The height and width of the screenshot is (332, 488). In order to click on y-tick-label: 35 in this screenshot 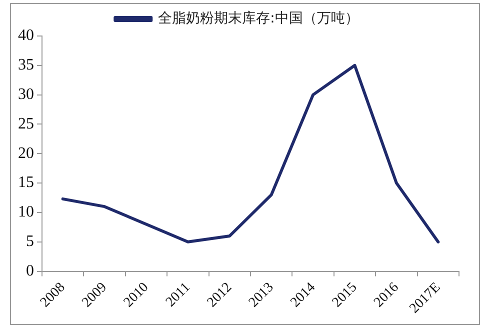, I will do `click(26, 65)`.